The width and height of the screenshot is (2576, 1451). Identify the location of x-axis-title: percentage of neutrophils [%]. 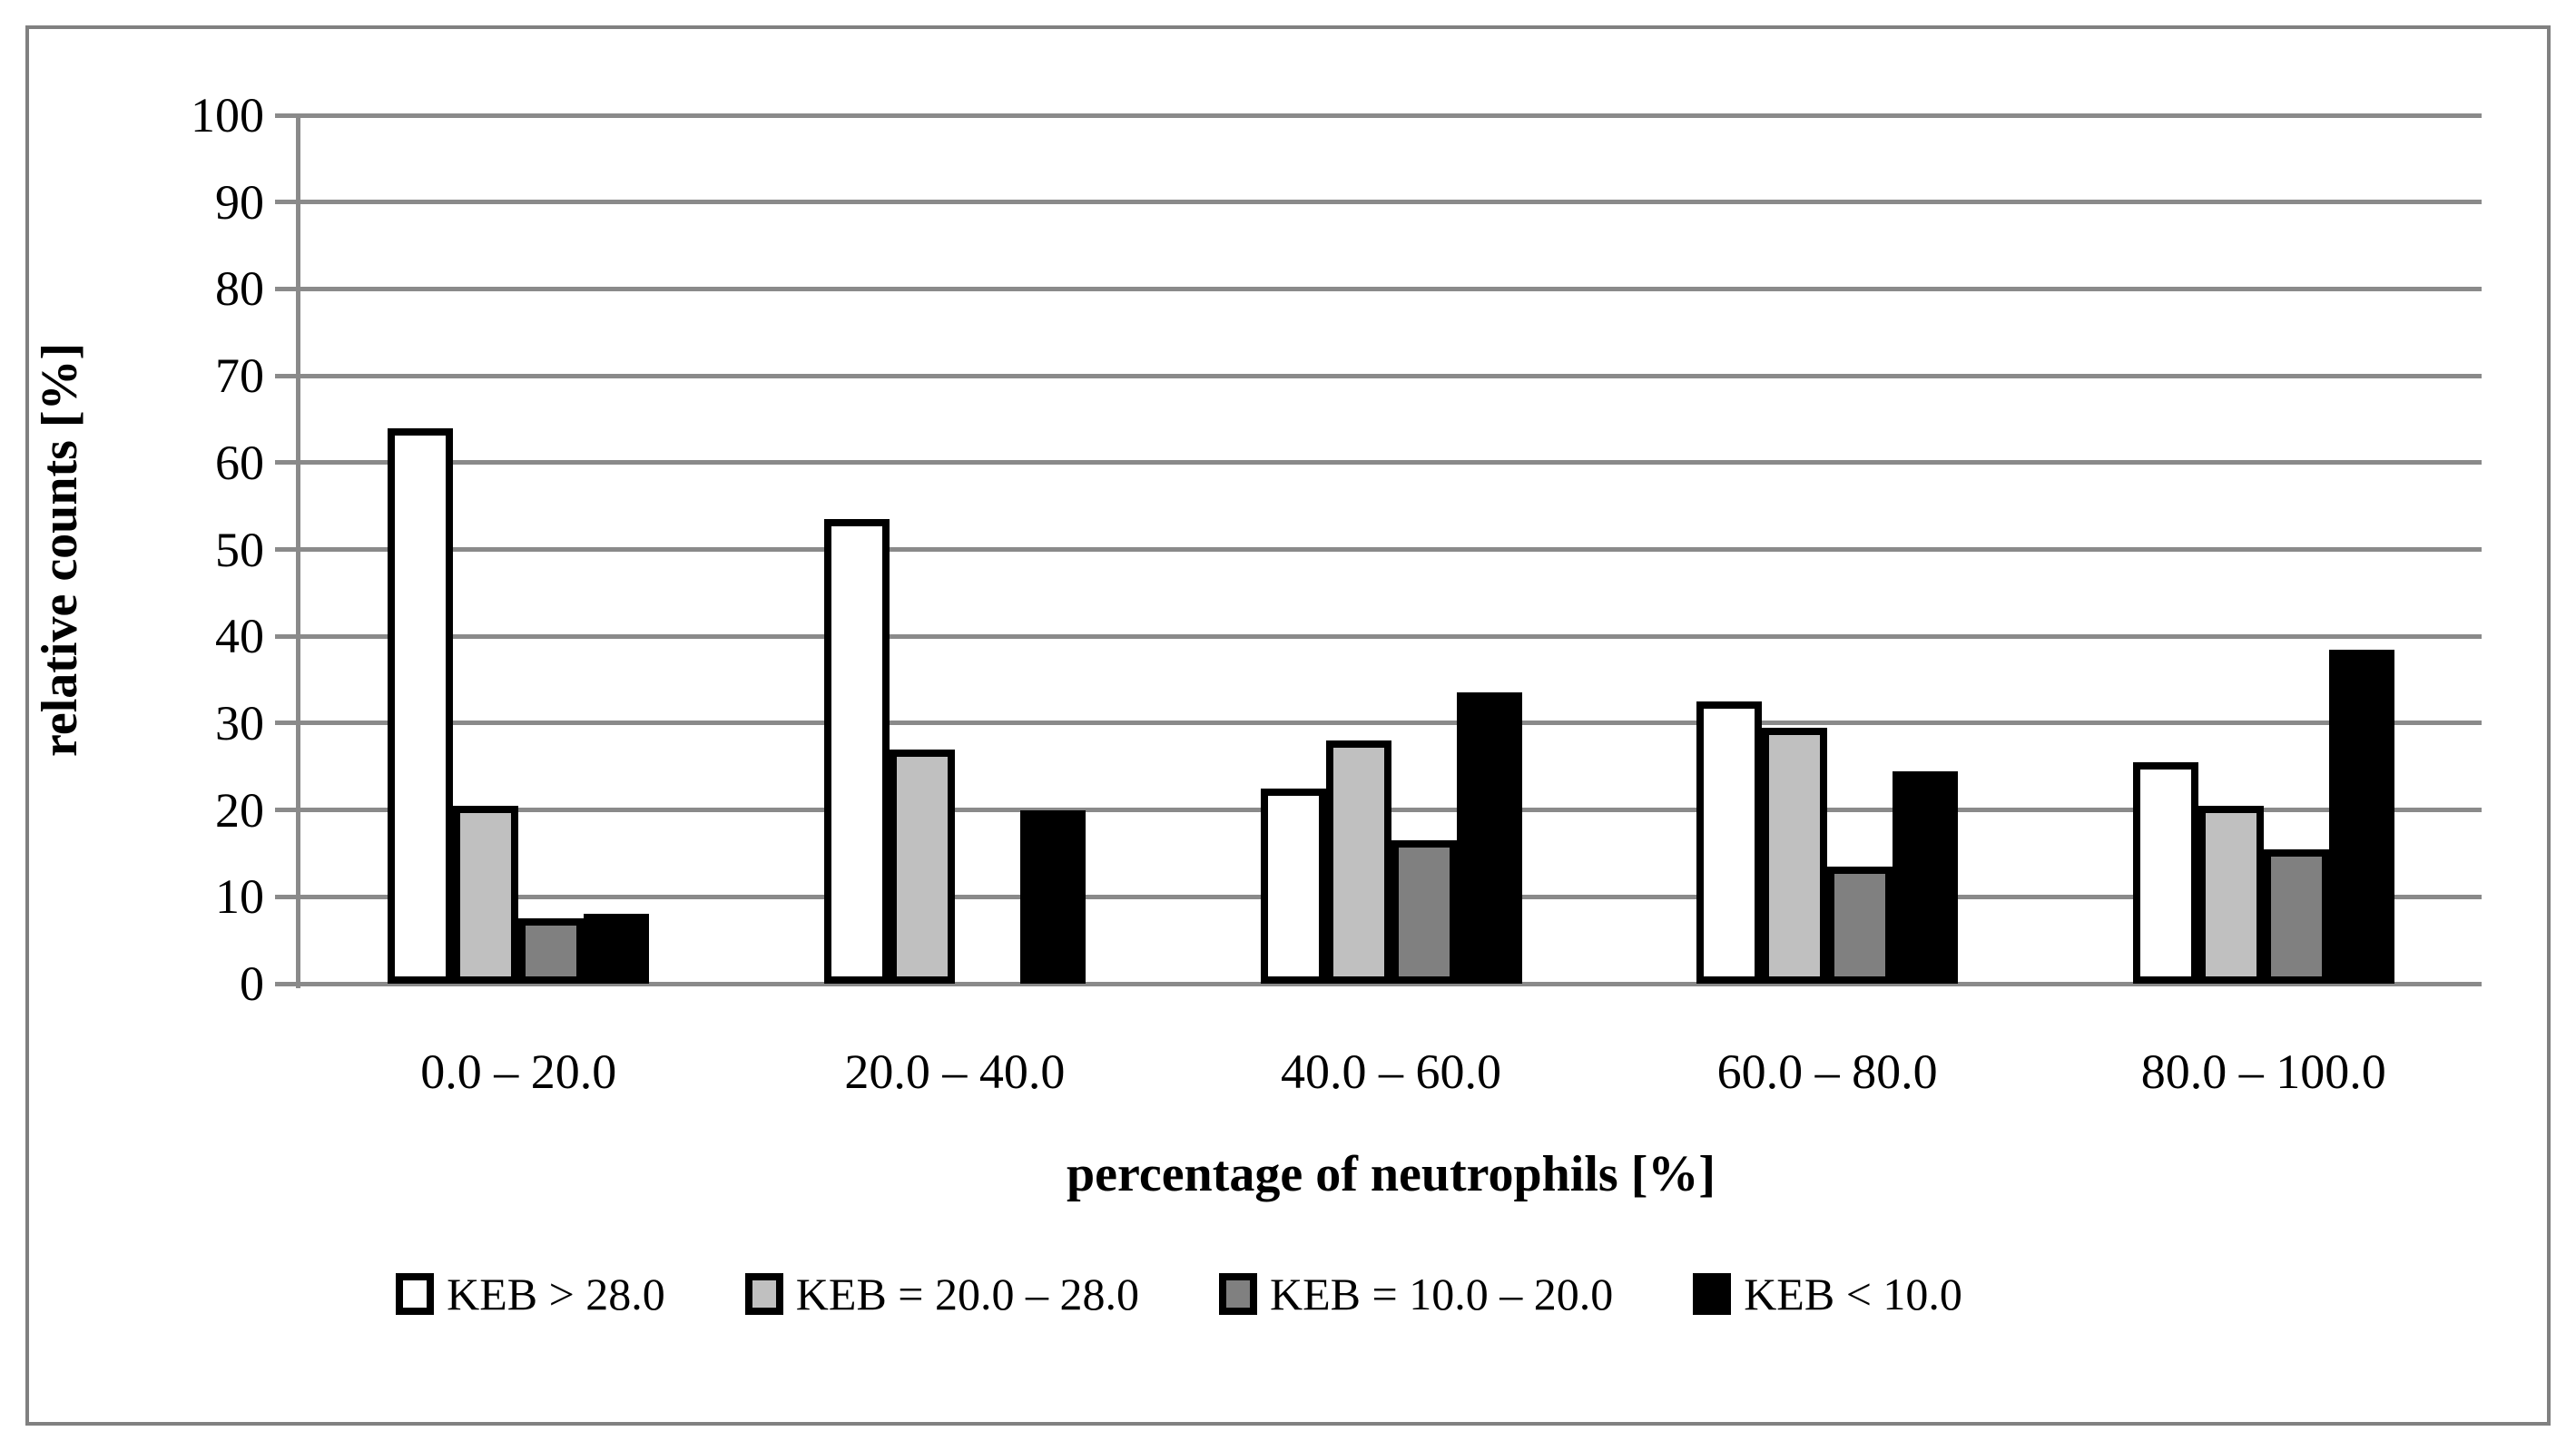
(1391, 1174).